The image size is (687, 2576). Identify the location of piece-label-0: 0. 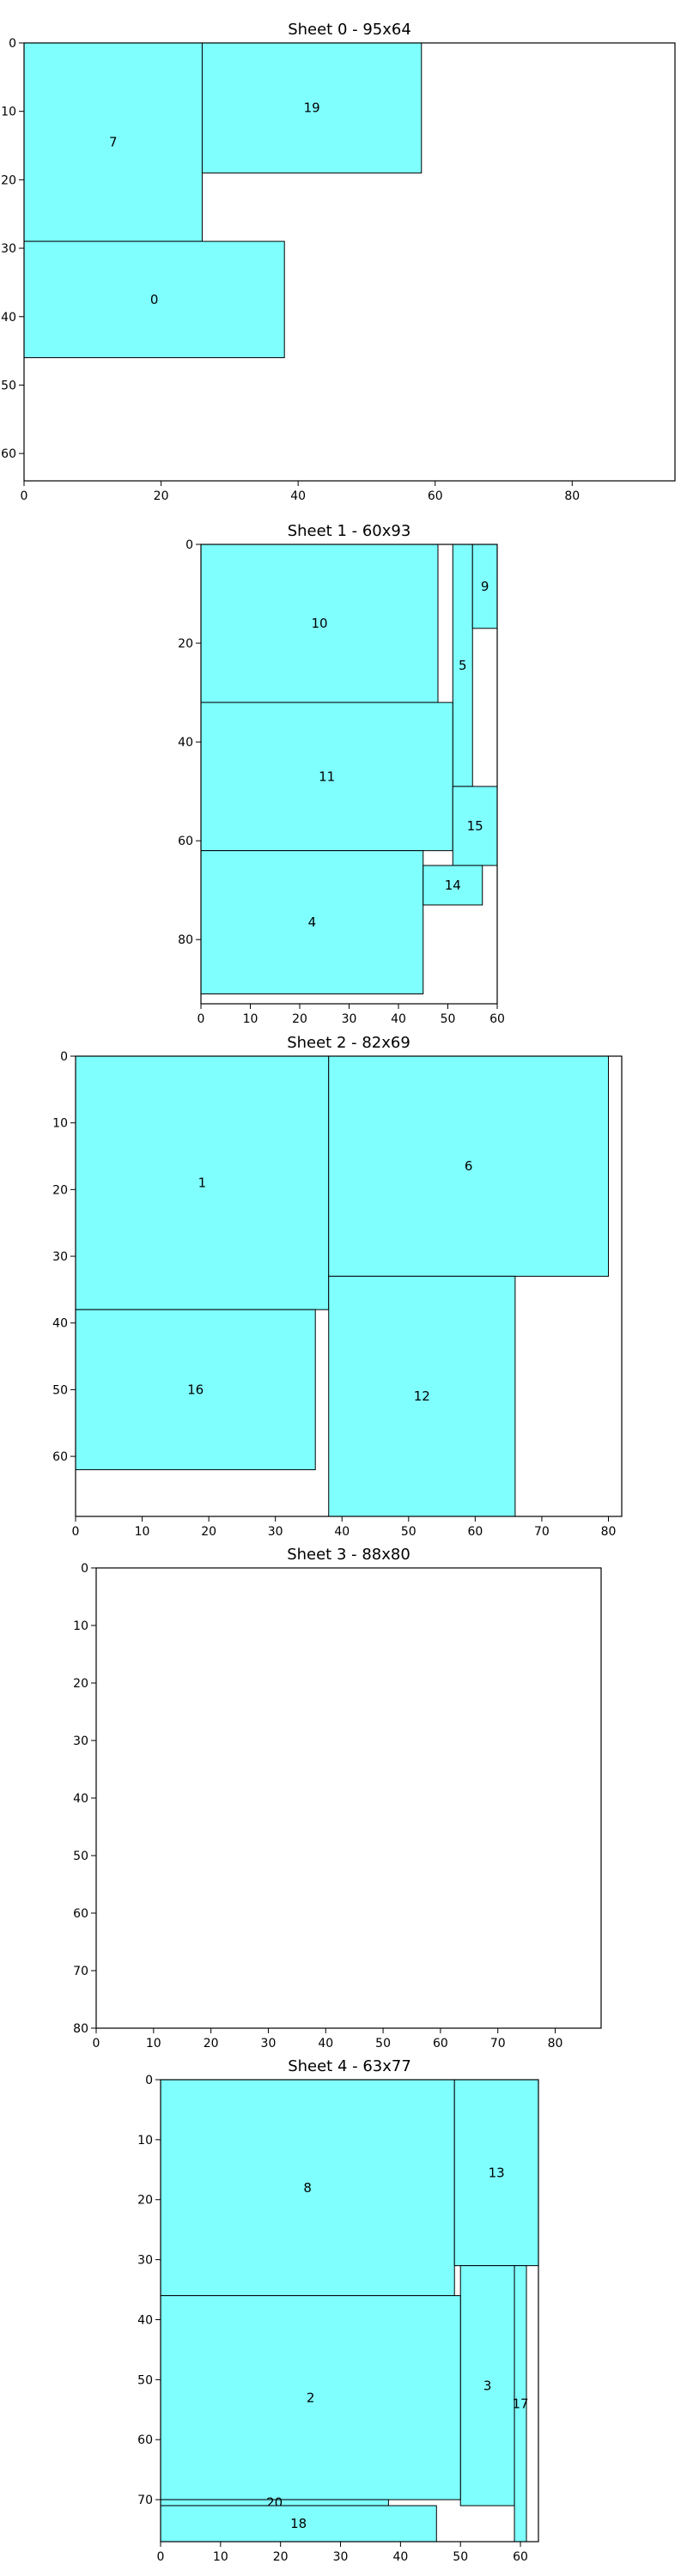
(154, 300).